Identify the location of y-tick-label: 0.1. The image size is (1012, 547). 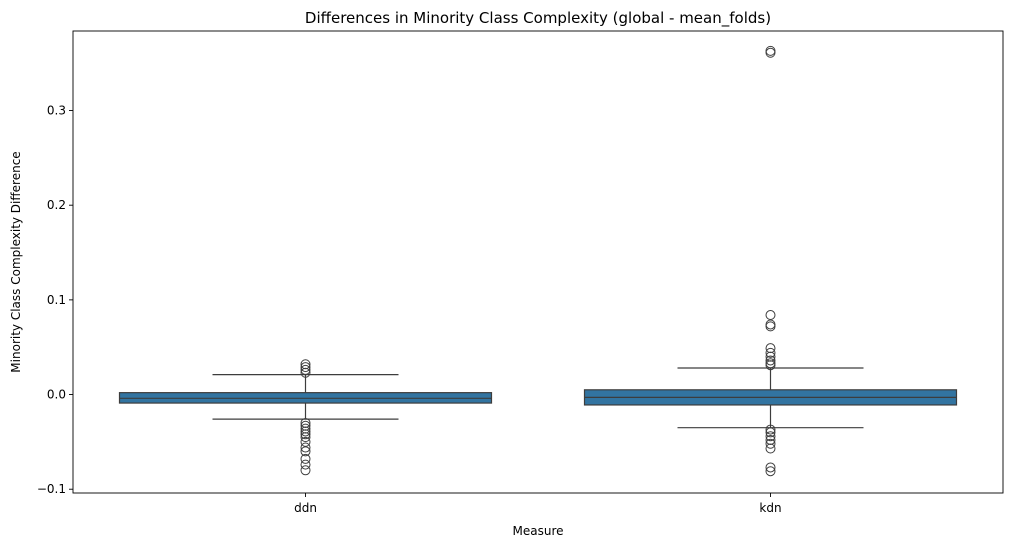
(56, 300).